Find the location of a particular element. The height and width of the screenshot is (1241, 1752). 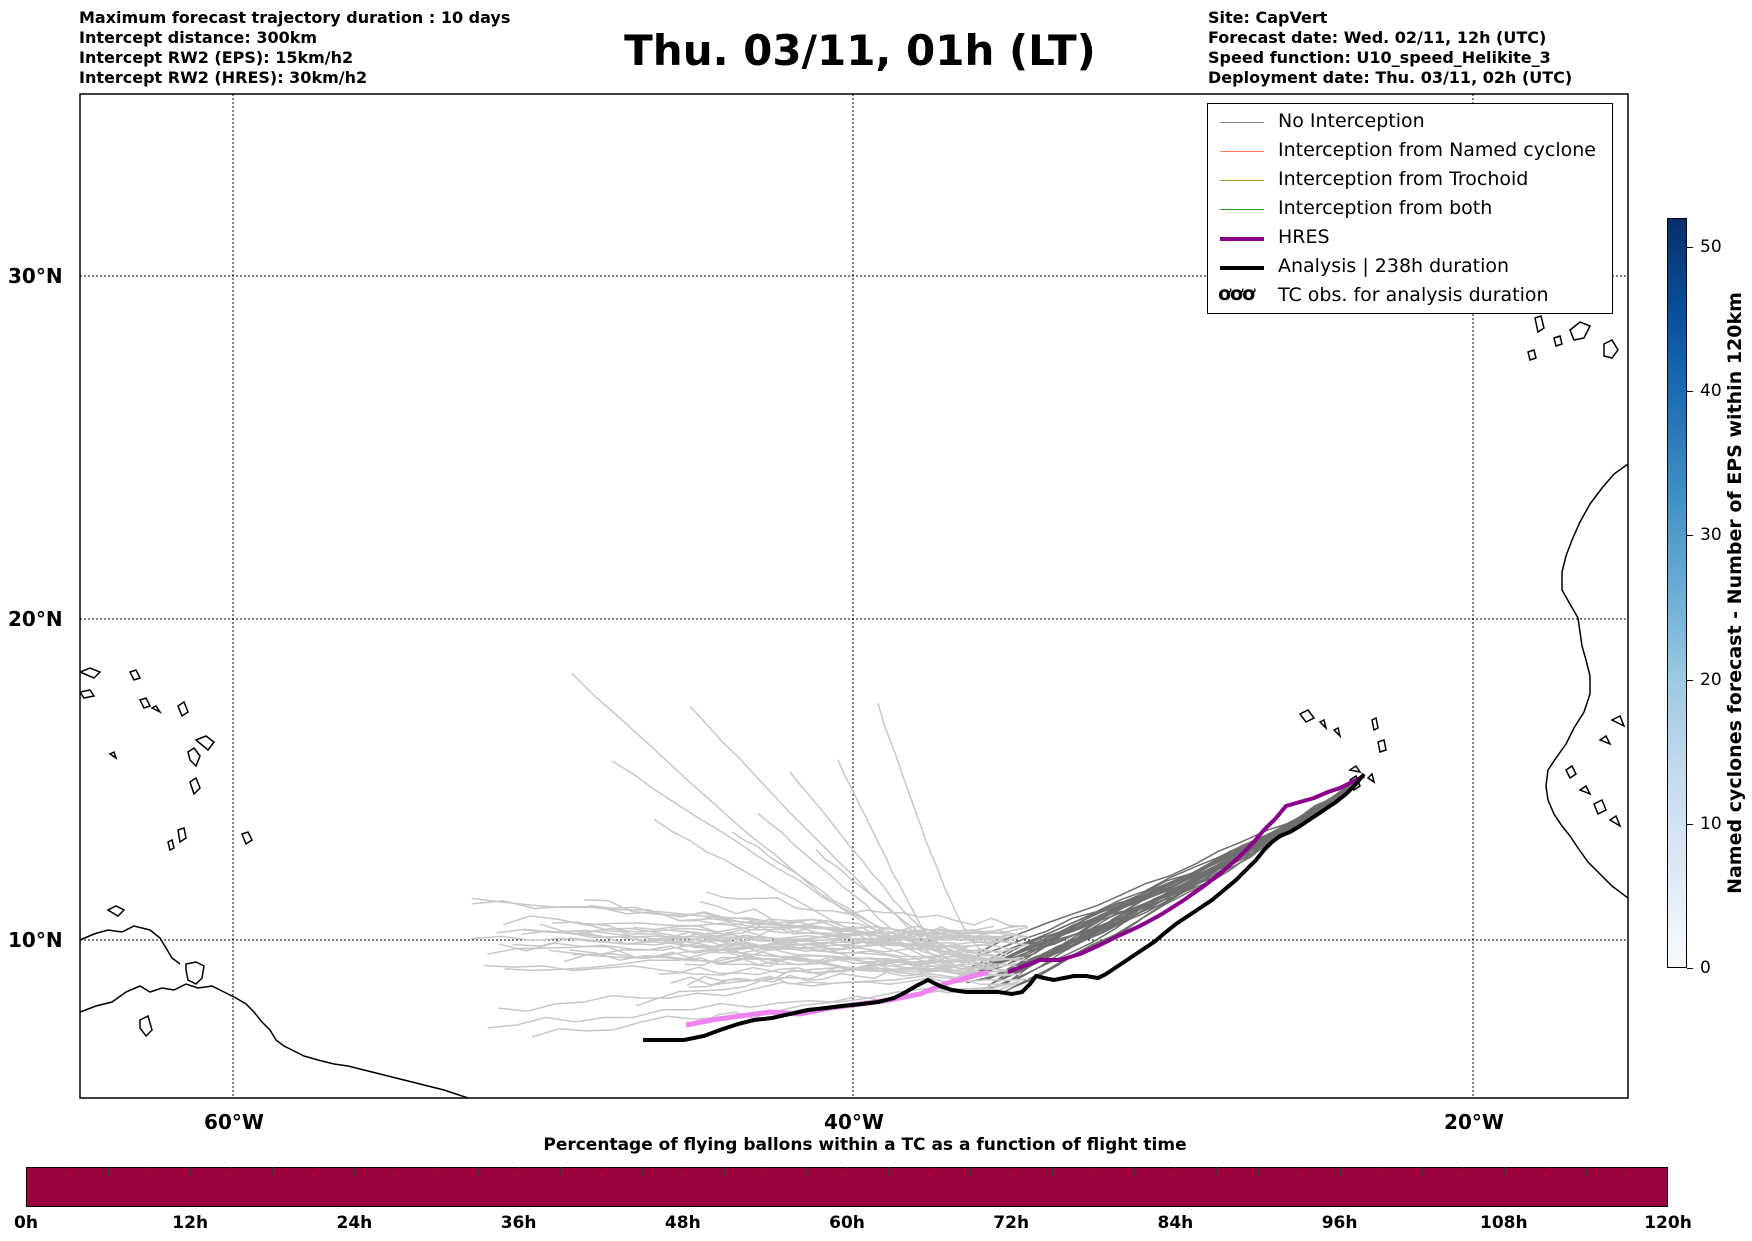

legend-item-both: Interception from both is located at coordinates (1413, 210).